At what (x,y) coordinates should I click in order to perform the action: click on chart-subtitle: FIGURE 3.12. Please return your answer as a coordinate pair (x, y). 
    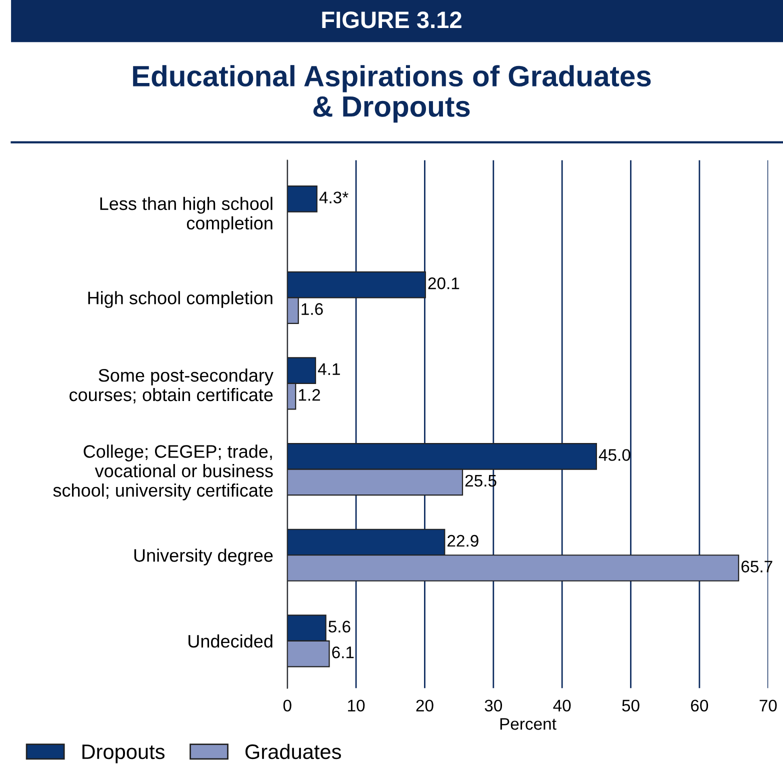
    Looking at the image, I should click on (392, 20).